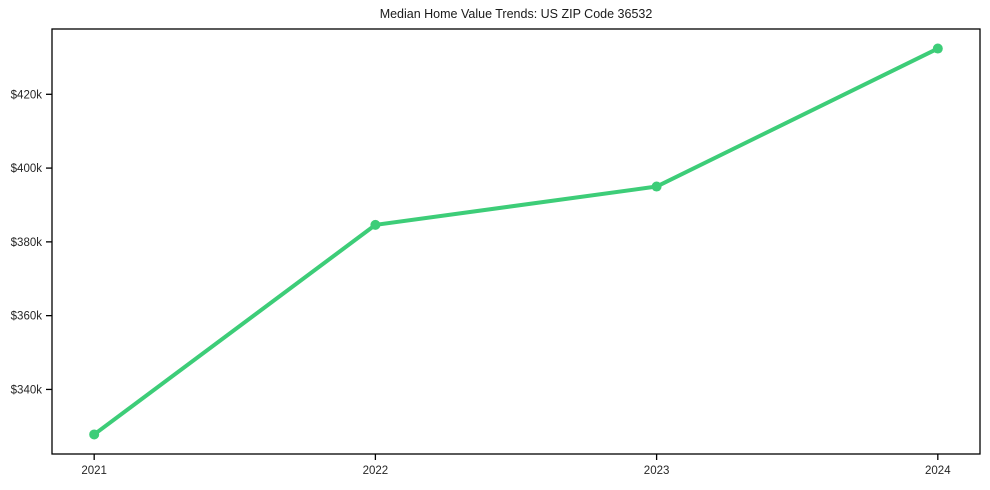  I want to click on y-tick-label: $340k, so click(27, 390).